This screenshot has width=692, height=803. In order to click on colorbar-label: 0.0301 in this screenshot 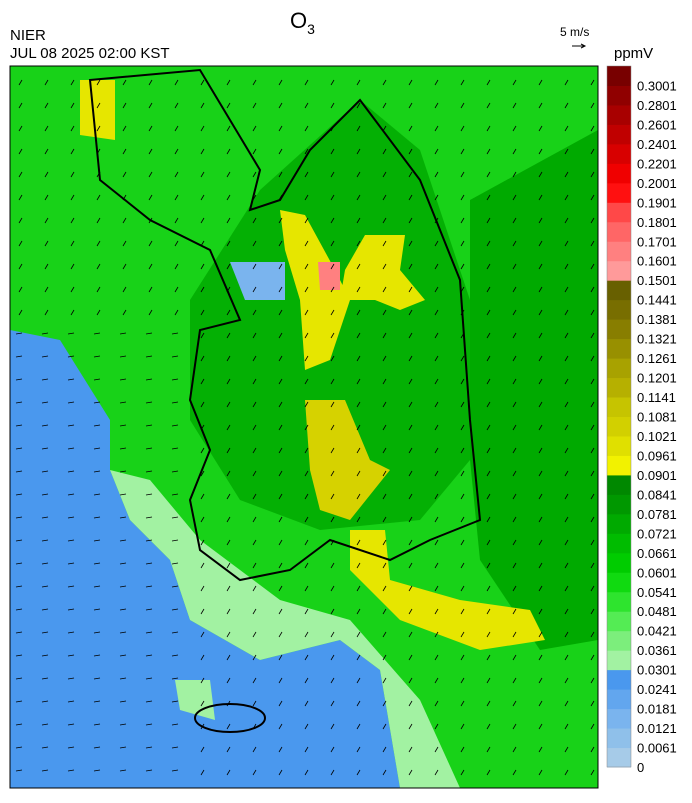, I will do `click(657, 670)`.